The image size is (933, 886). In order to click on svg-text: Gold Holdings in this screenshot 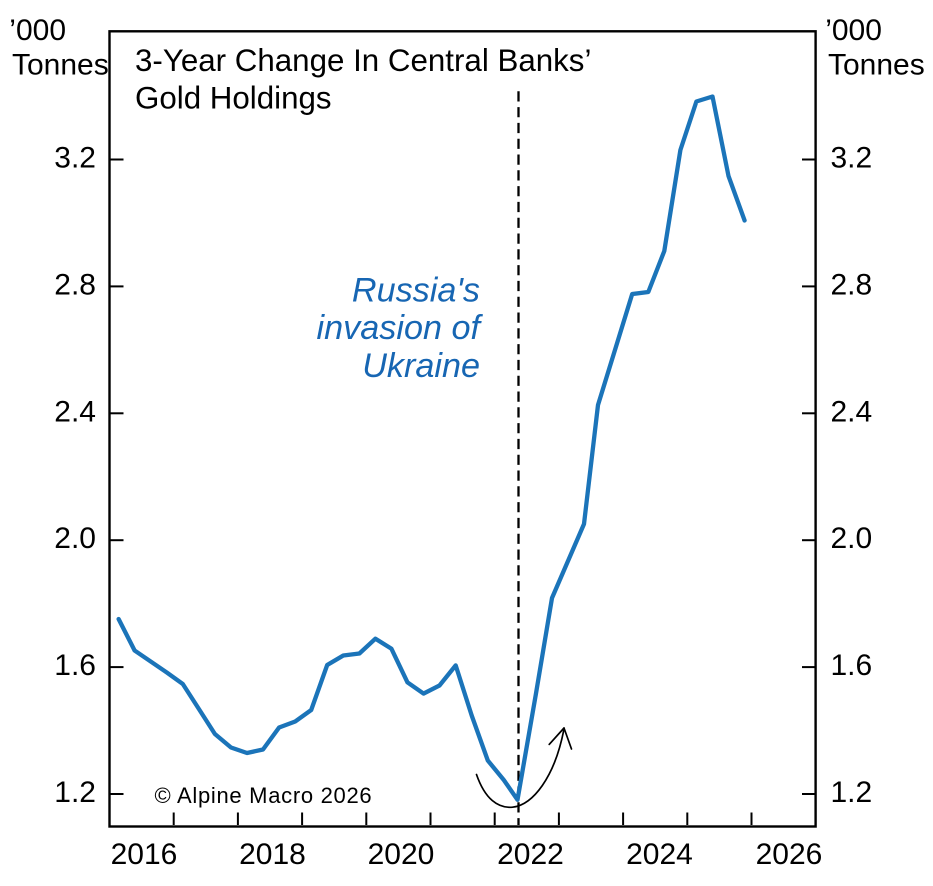, I will do `click(233, 98)`.